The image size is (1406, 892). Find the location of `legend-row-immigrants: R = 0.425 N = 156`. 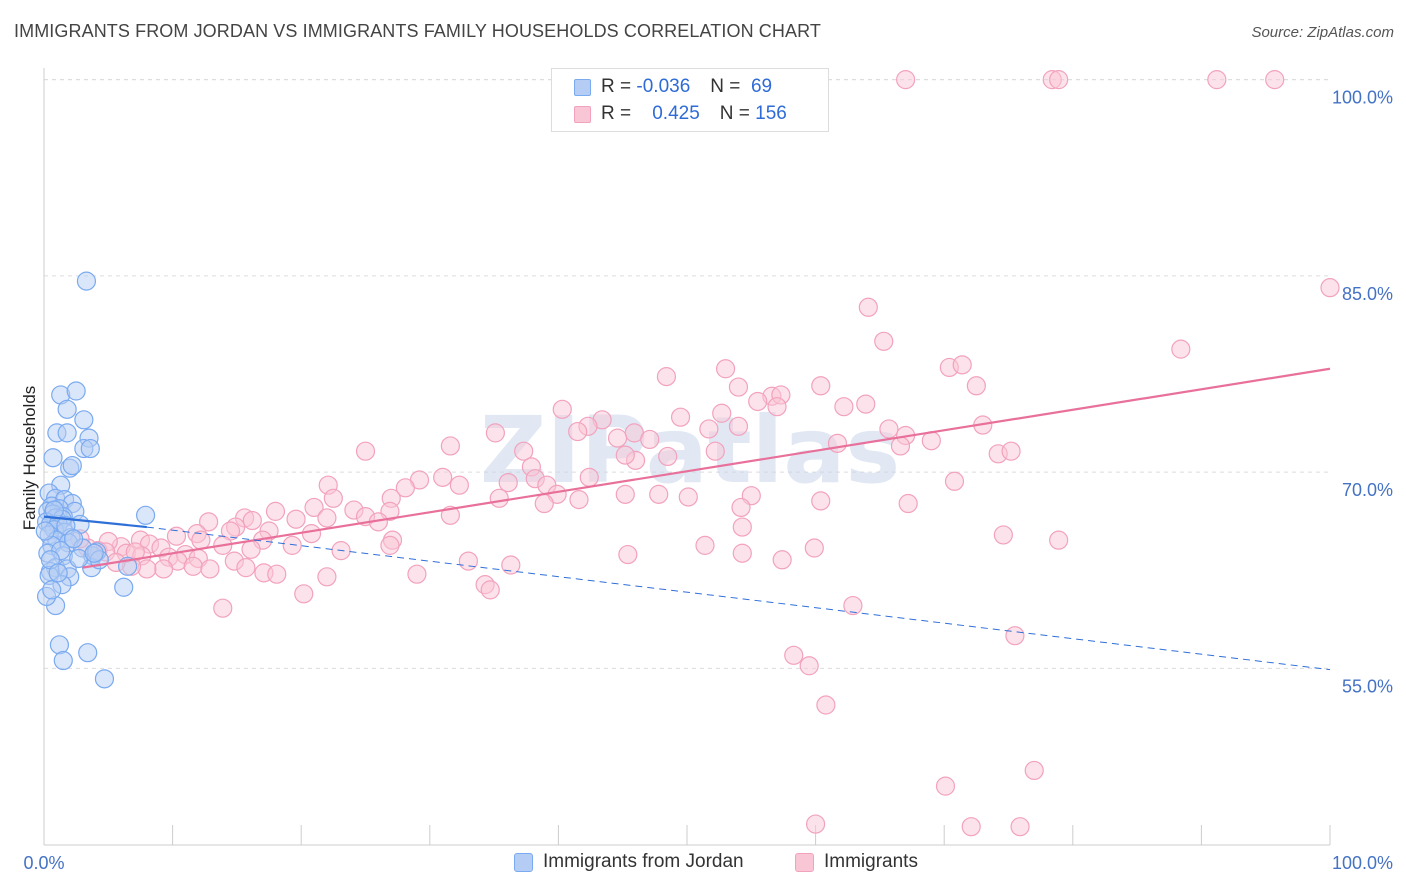

legend-row-immigrants: R = 0.425 N = 156 is located at coordinates (680, 114).